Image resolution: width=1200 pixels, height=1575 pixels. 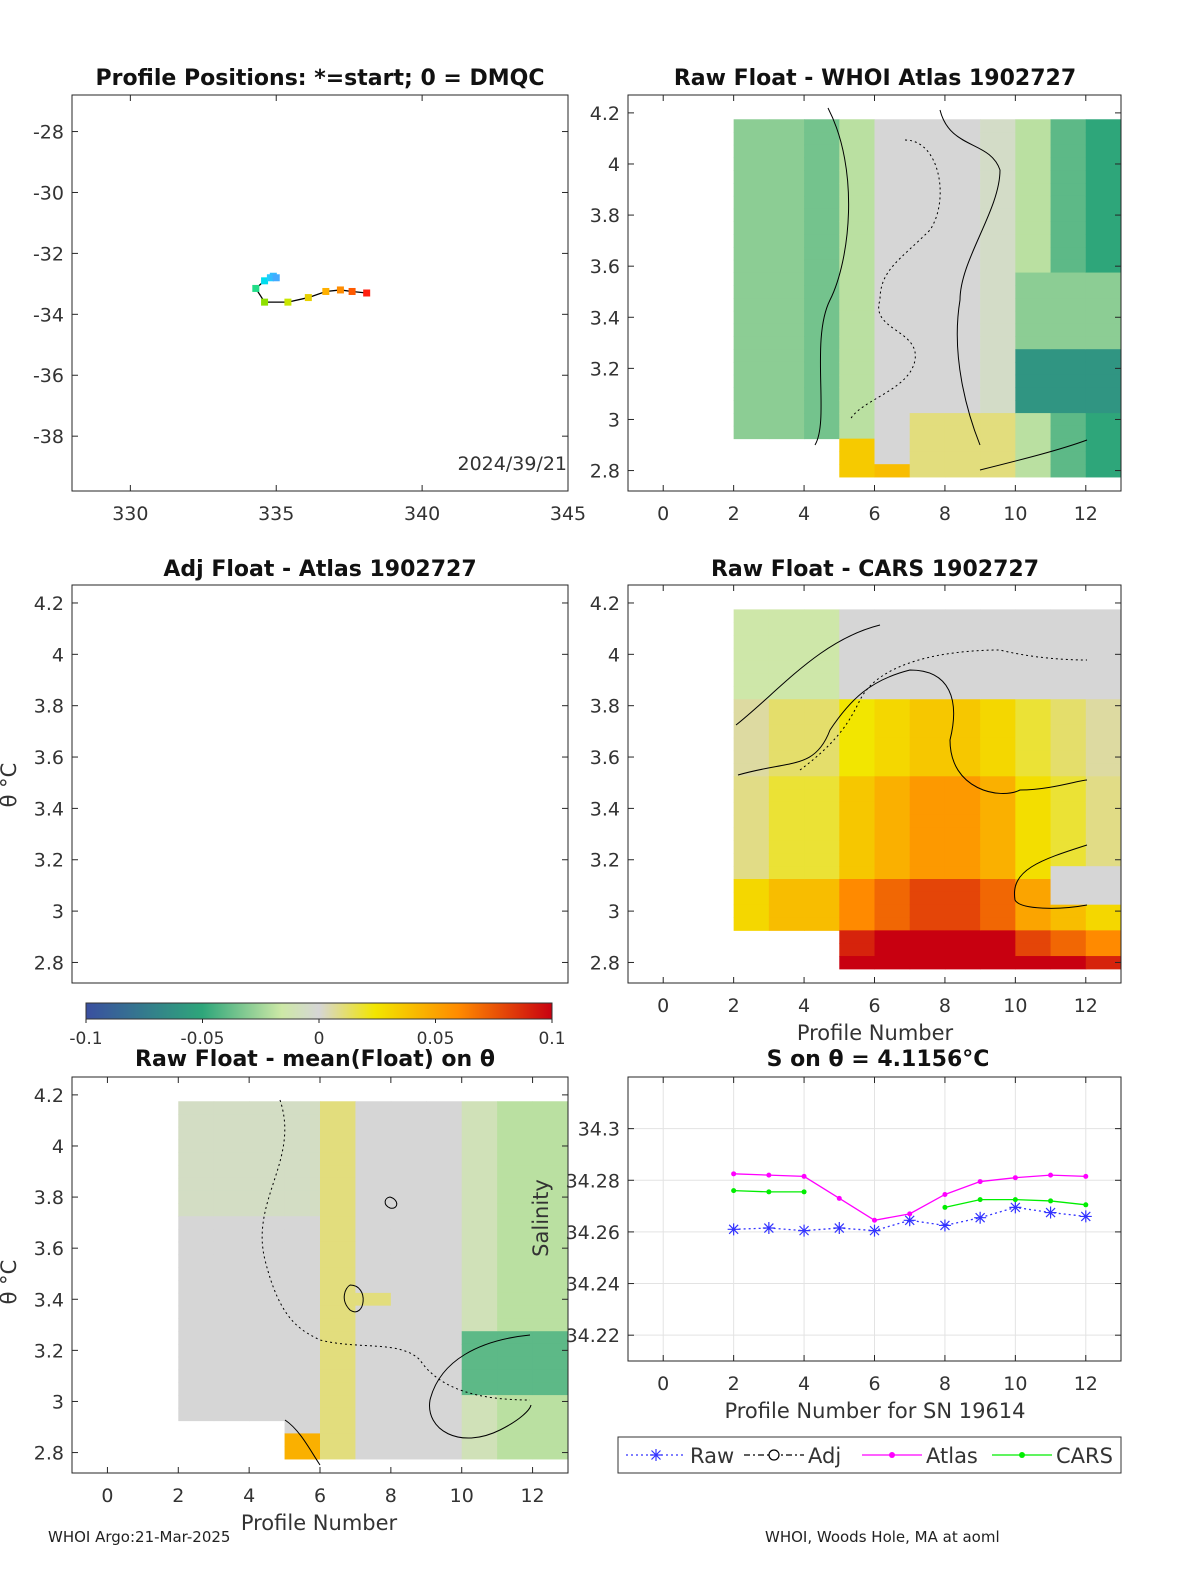 What do you see at coordinates (804, 1192) in the screenshot?
I see `series-point-cars` at bounding box center [804, 1192].